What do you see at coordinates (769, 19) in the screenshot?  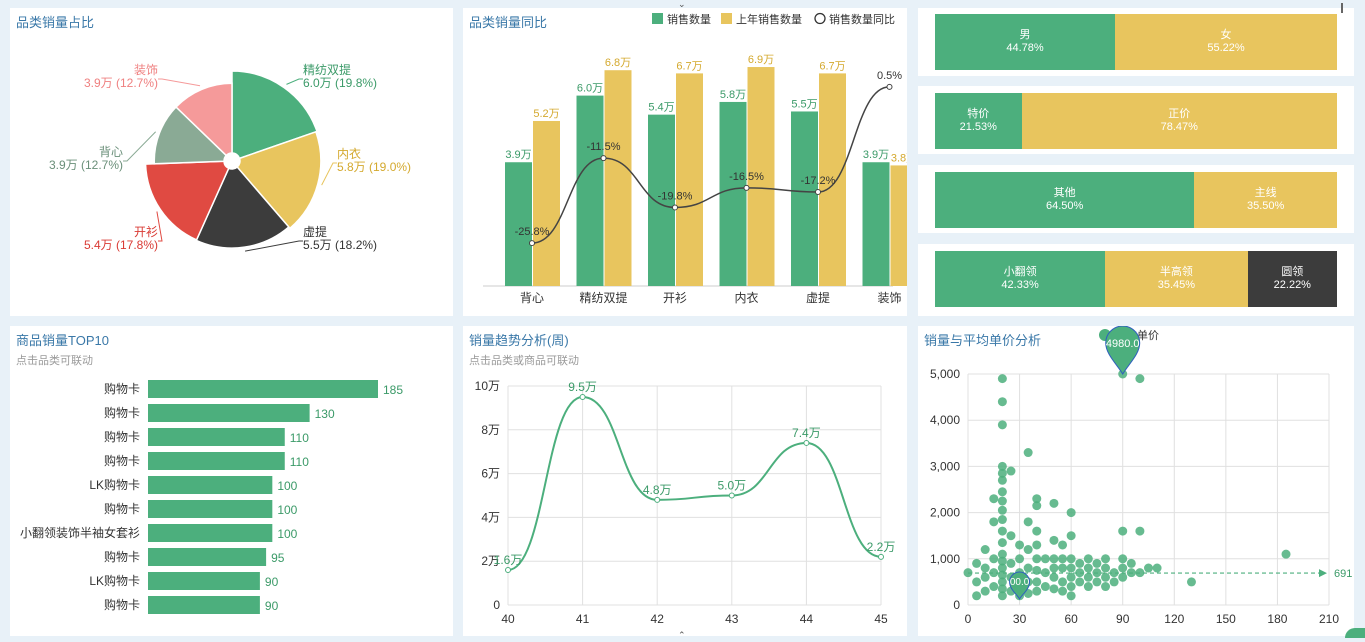 I see `legend-label-1: 上年销售数量` at bounding box center [769, 19].